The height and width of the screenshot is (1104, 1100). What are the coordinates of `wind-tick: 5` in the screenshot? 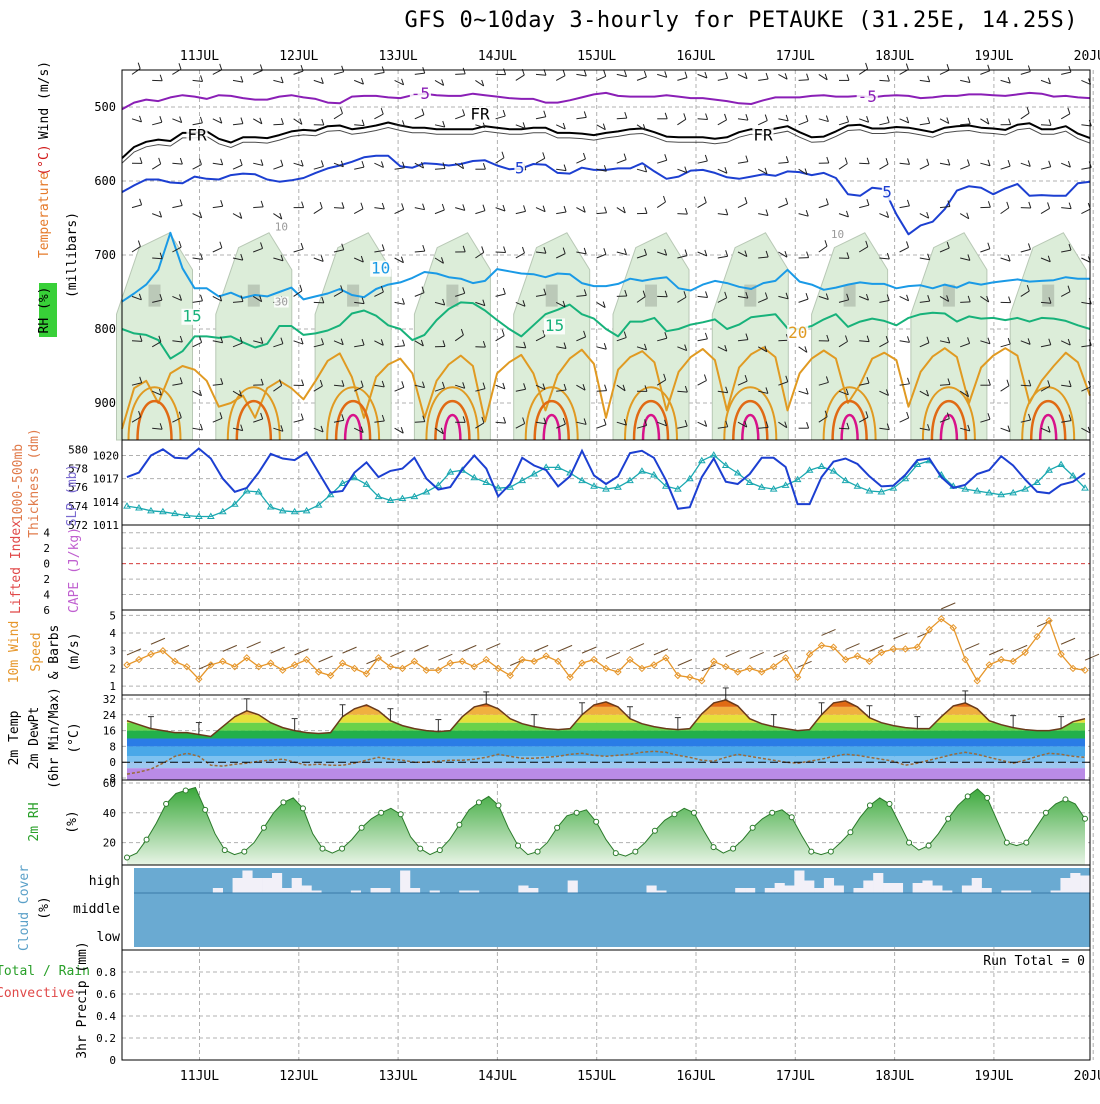 It's located at (112, 615).